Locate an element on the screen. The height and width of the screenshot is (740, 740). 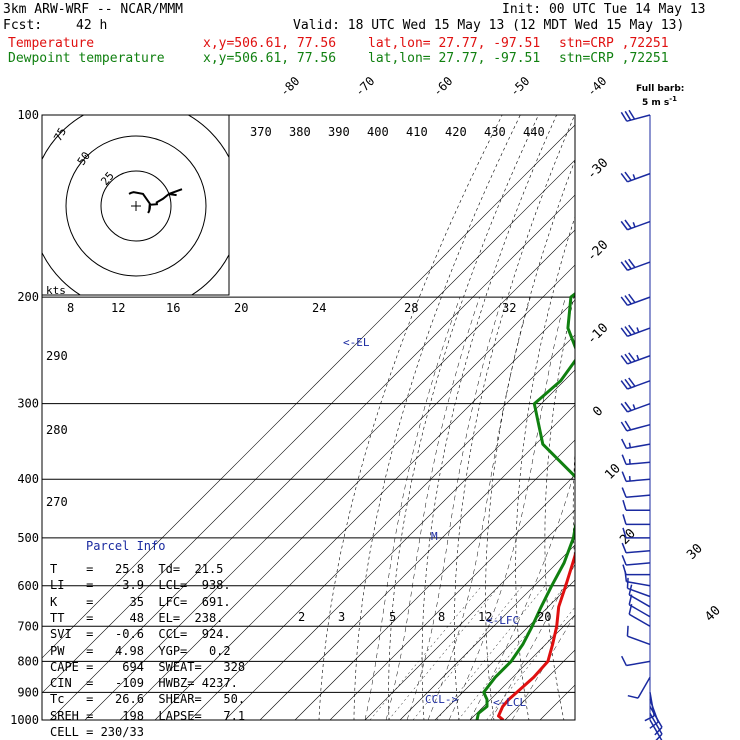
isotherm-label: 20 is located at coordinates (628, 537).